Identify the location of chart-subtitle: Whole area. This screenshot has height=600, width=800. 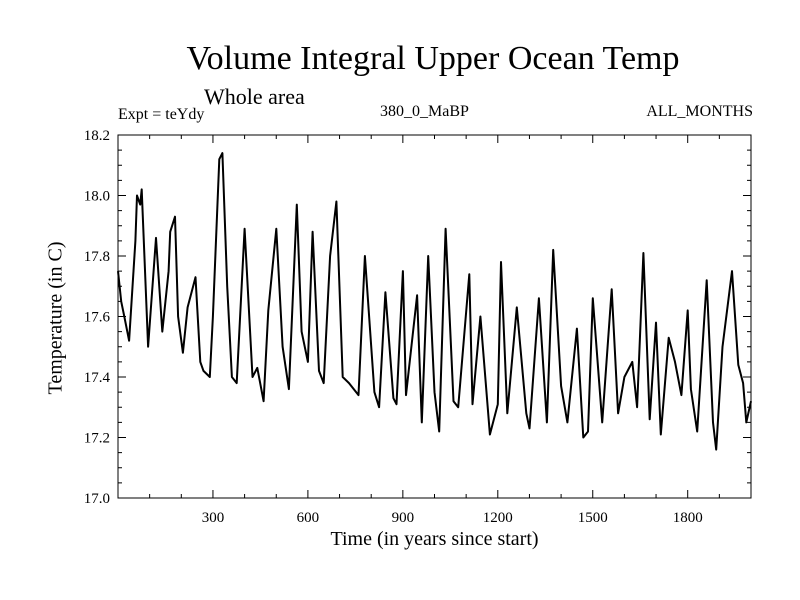
(254, 96).